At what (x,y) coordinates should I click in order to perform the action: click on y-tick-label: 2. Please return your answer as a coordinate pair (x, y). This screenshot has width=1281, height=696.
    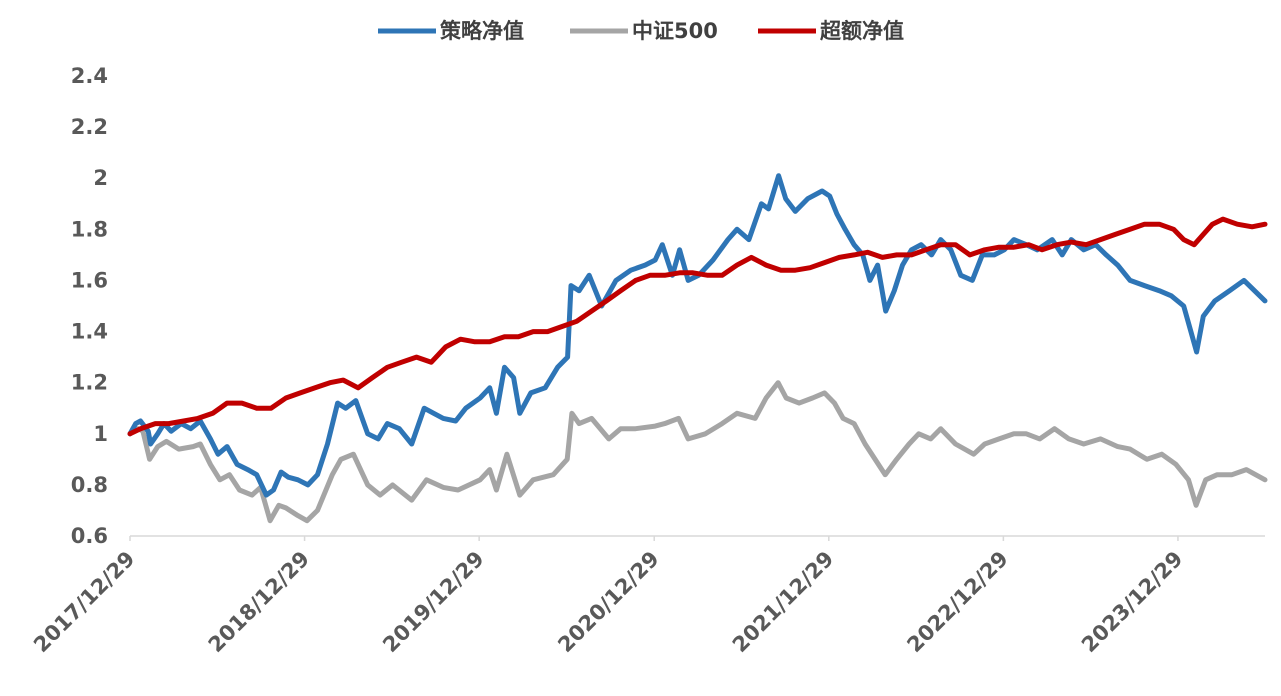
    Looking at the image, I should click on (100, 178).